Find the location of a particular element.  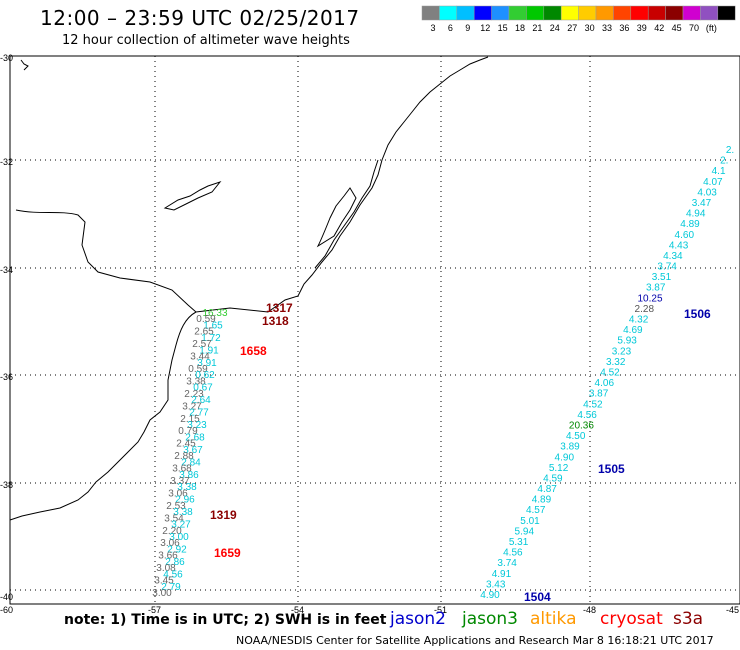

wave-height-value: 20.36 is located at coordinates (581, 425).